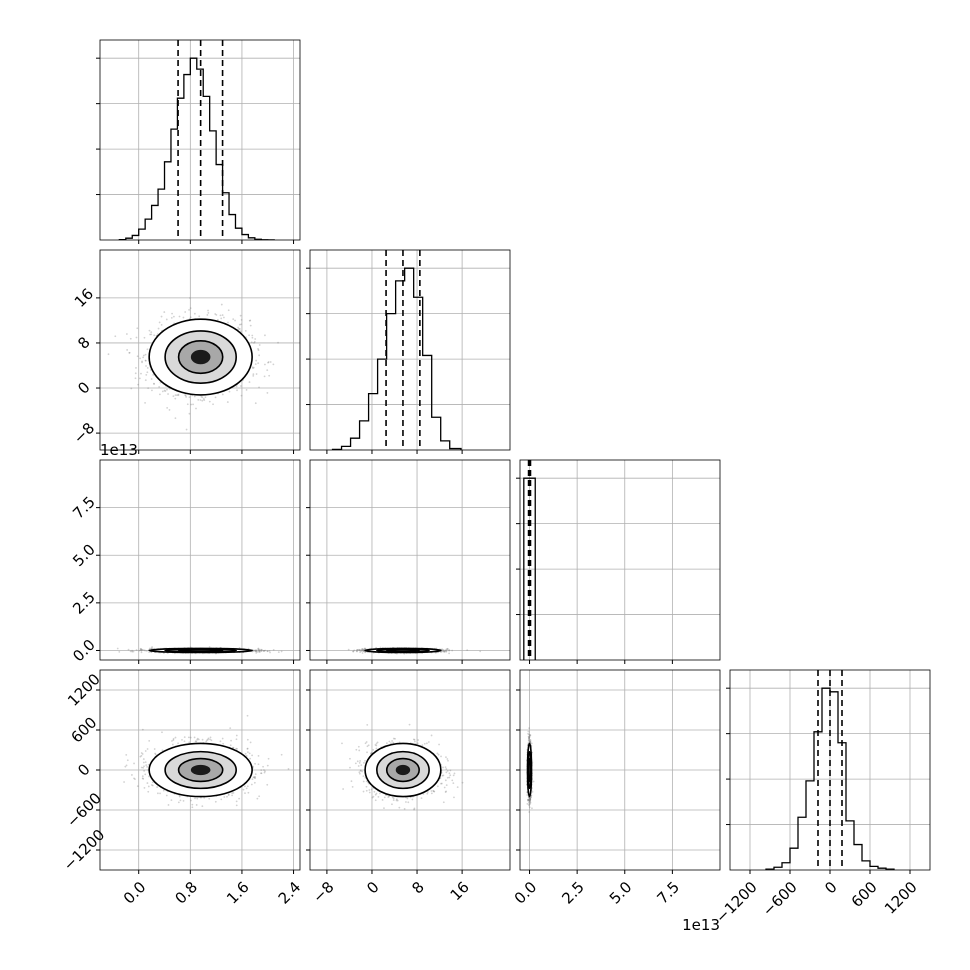  Describe the element at coordinates (84, 298) in the screenshot. I see `ytick-label-1-3: 16` at that location.